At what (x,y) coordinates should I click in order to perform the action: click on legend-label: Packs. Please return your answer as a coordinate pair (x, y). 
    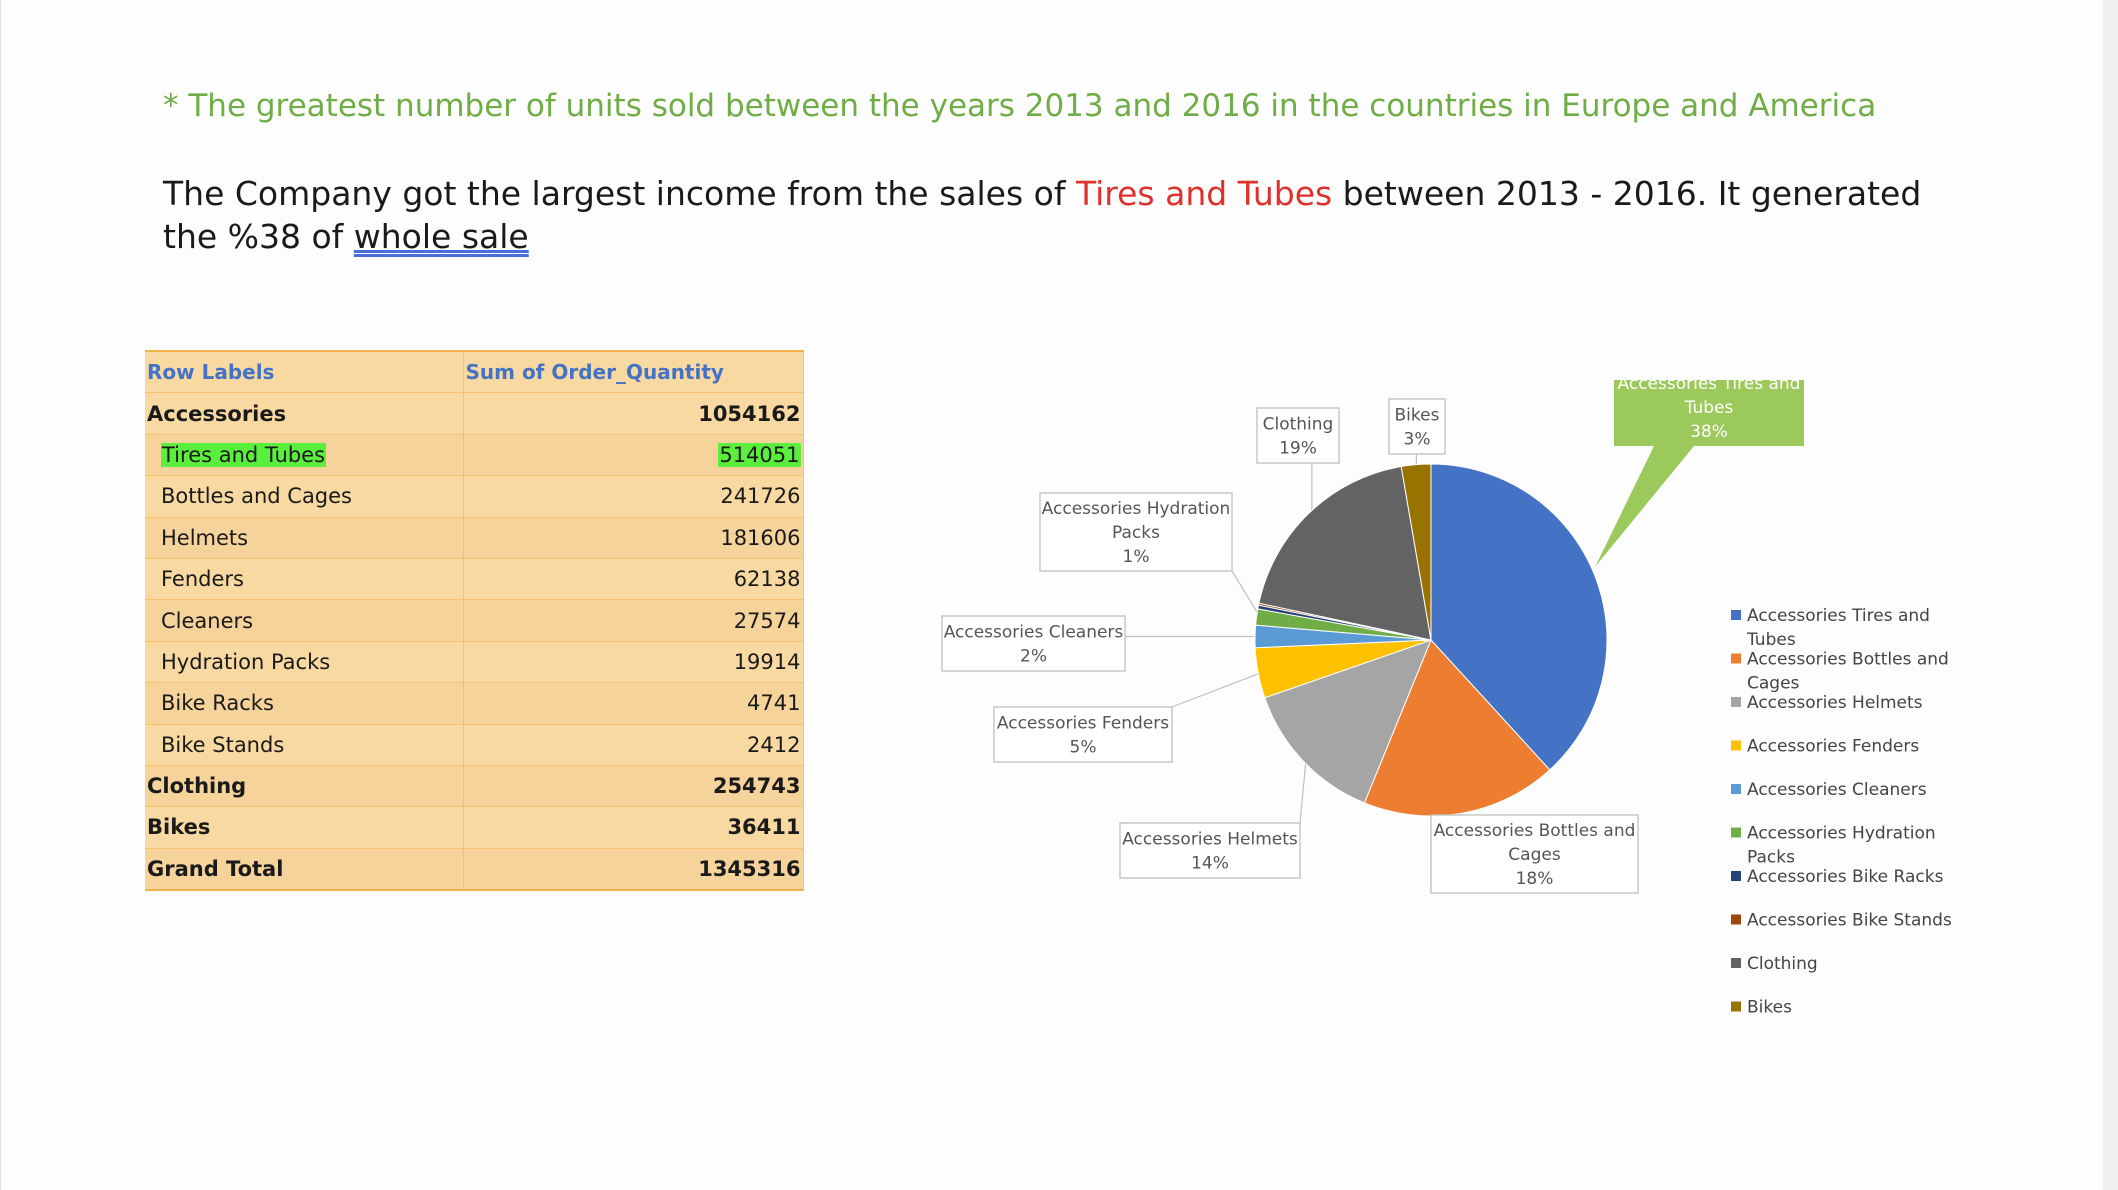
    Looking at the image, I should click on (1771, 858).